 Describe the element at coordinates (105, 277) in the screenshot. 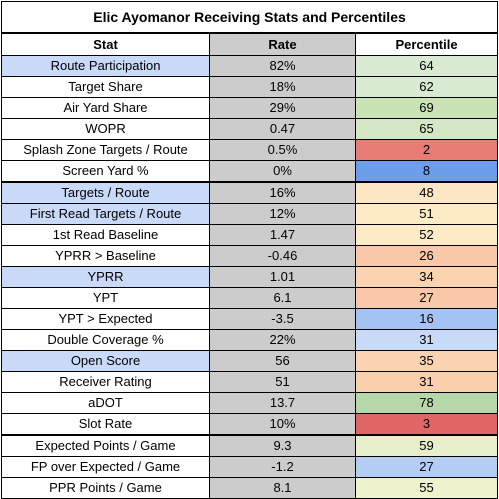

I see `stat-cell: YPRR` at that location.